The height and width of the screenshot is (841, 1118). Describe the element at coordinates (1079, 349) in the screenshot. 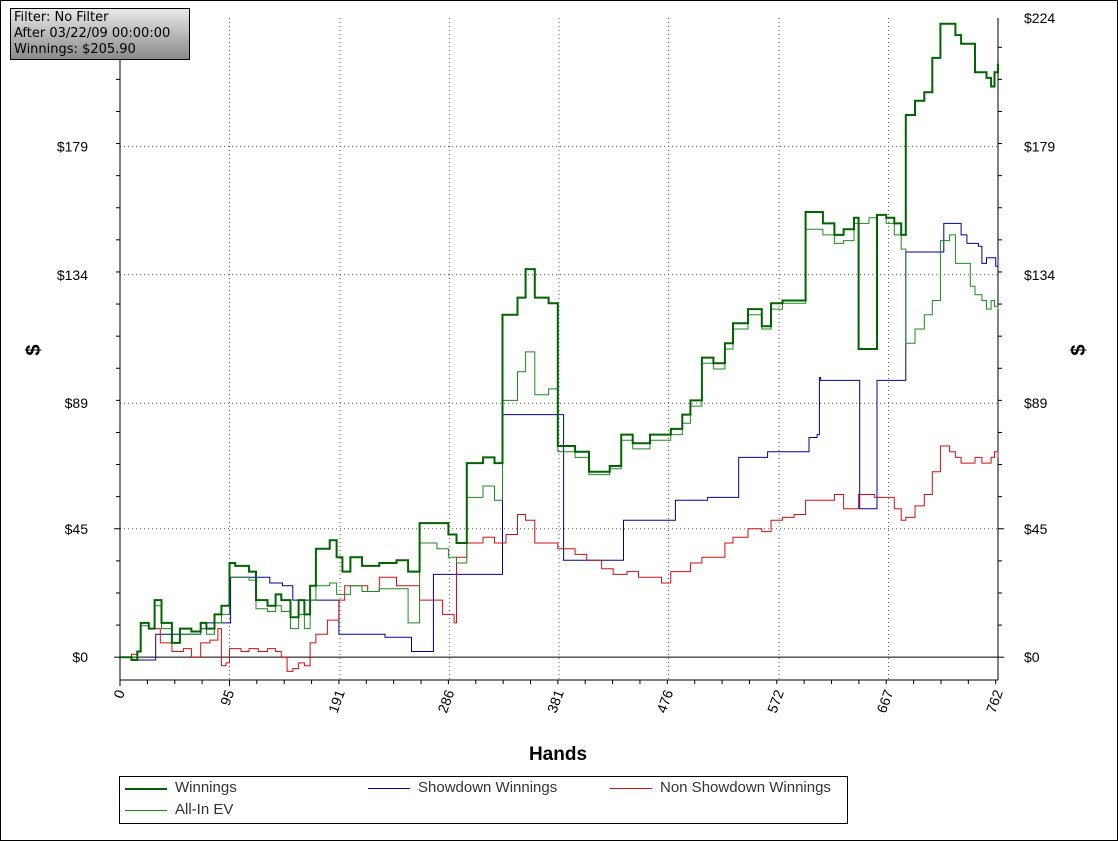

I see `y-axis-label-right: $` at that location.